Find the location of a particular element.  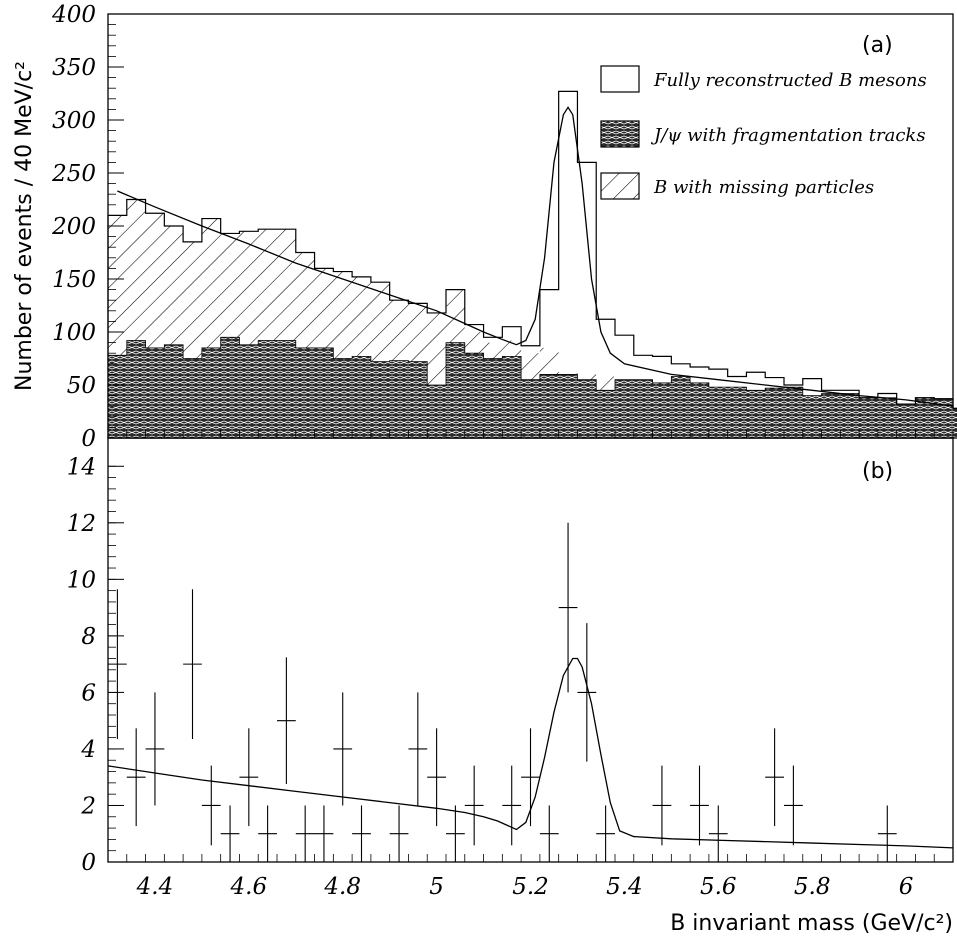

legend-swatch-crosshatch is located at coordinates (620, 134).